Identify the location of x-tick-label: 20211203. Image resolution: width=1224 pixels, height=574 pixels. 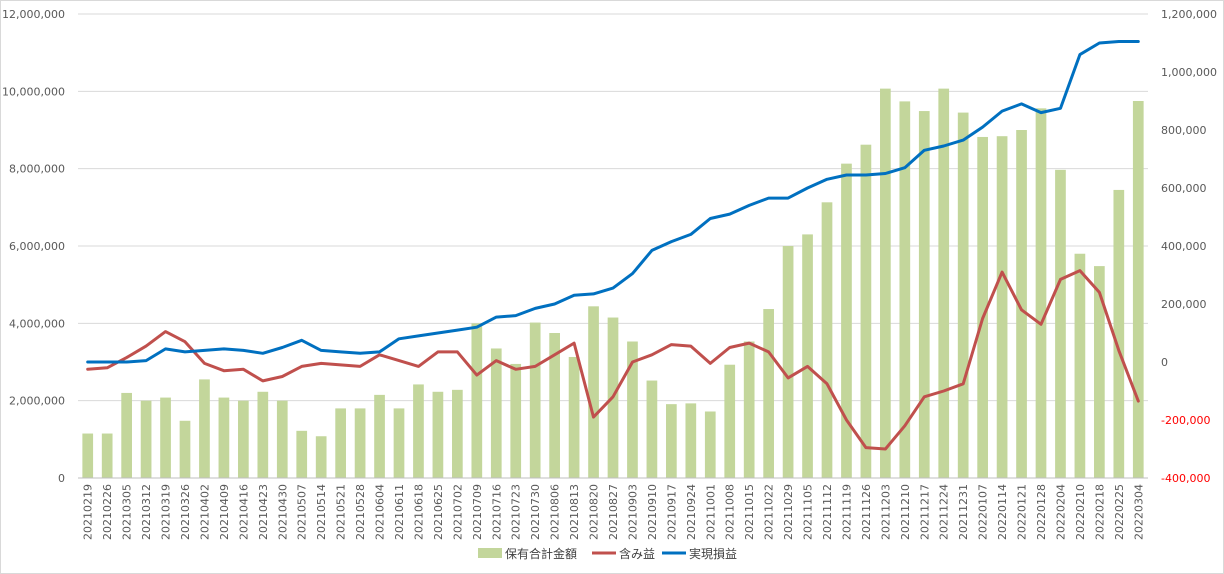
(885, 512).